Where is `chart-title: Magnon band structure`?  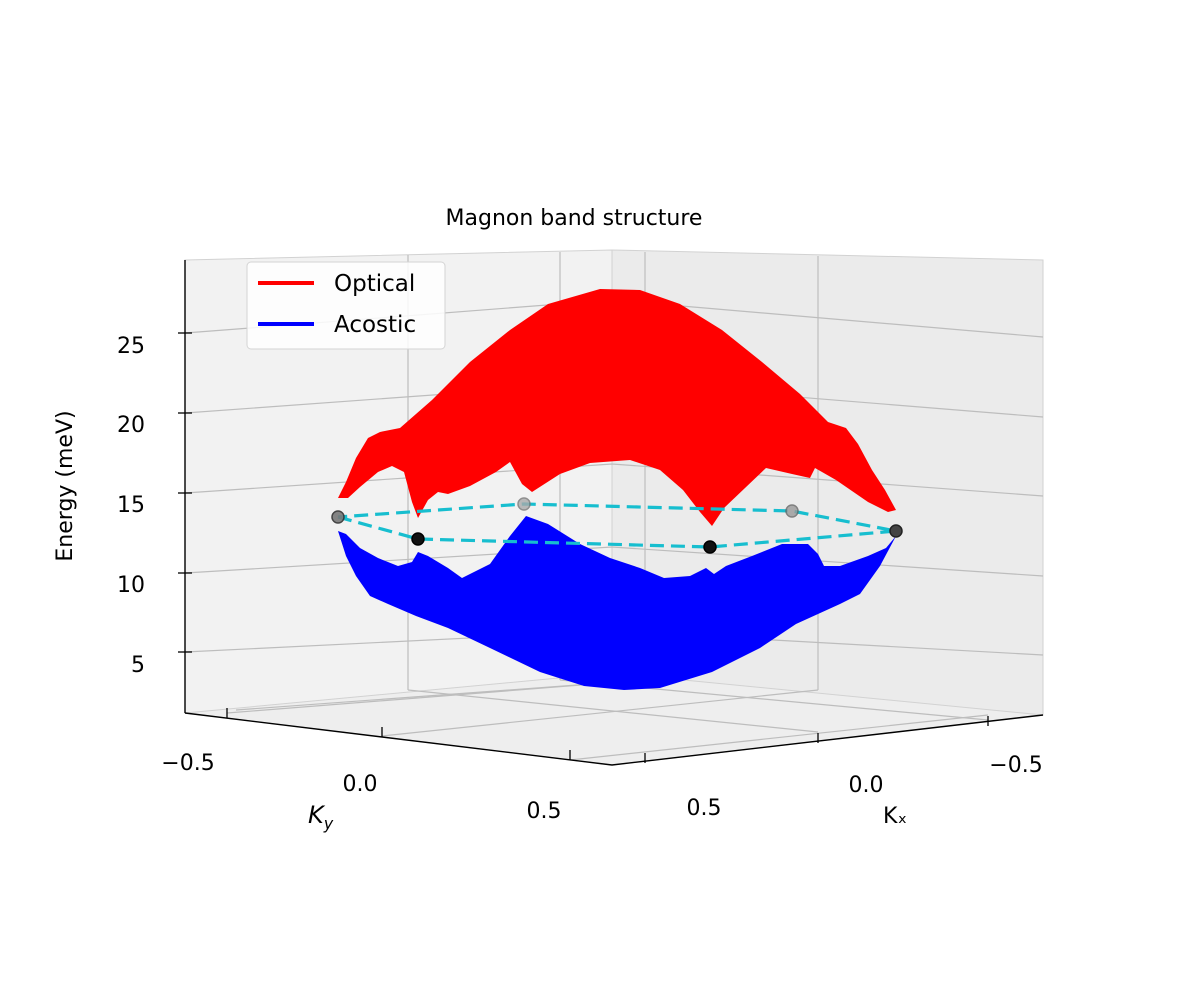 chart-title: Magnon band structure is located at coordinates (574, 218).